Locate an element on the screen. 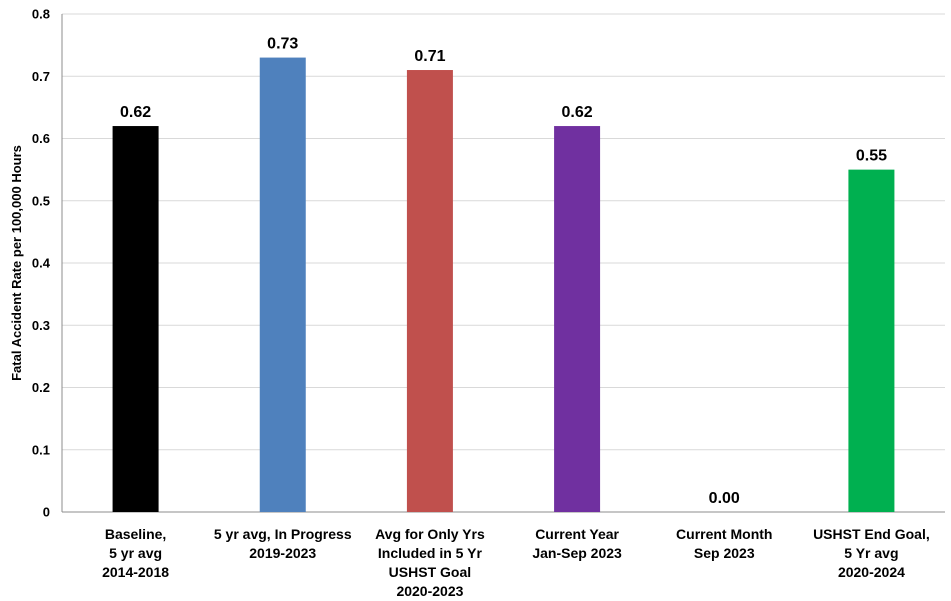 The image size is (951, 601). data-label: 0.73 is located at coordinates (282, 44).